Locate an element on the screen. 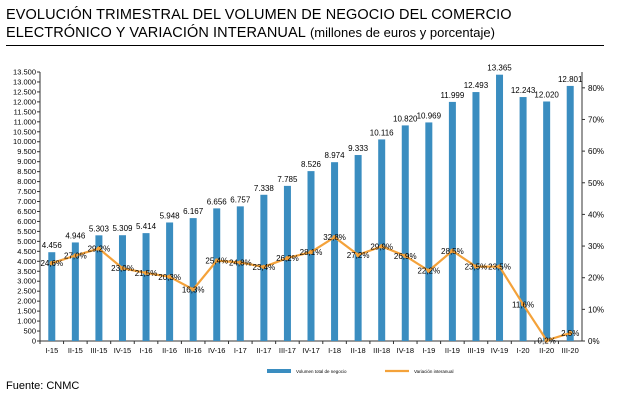  x-axis-tick-label: II-18 is located at coordinates (358, 350).